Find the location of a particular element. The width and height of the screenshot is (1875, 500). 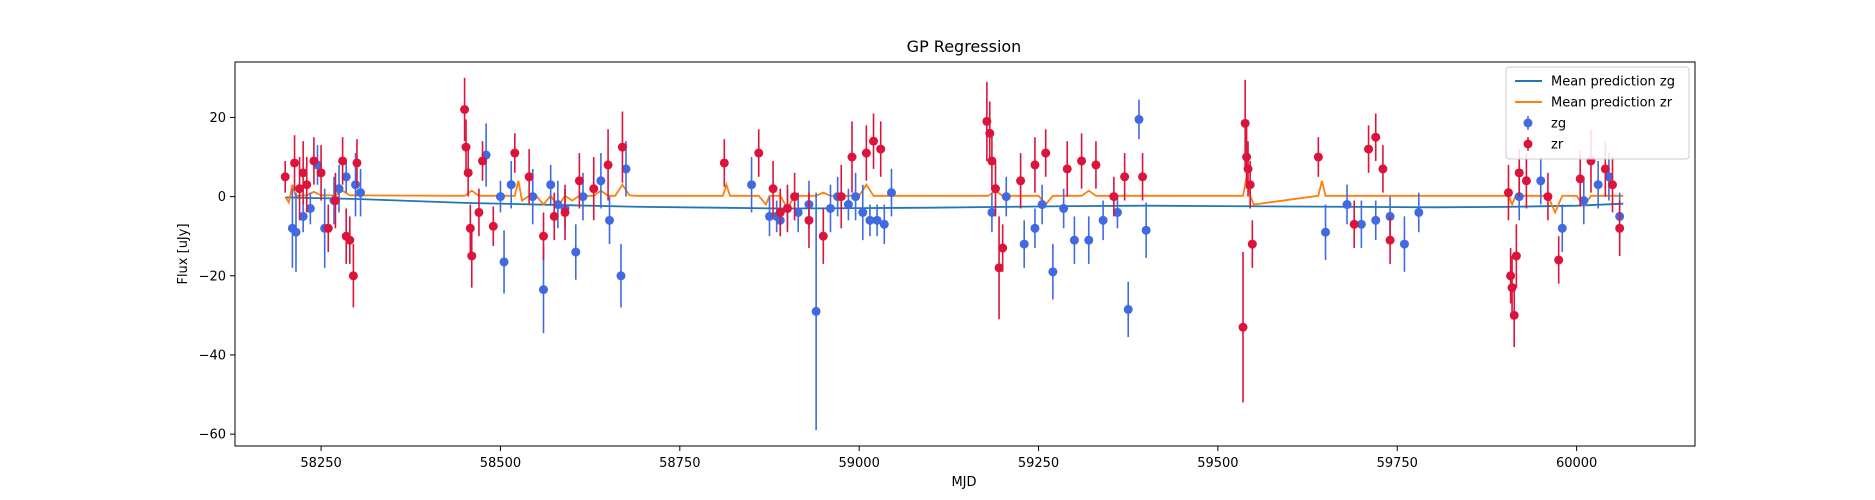

legend-box is located at coordinates (1597, 113).